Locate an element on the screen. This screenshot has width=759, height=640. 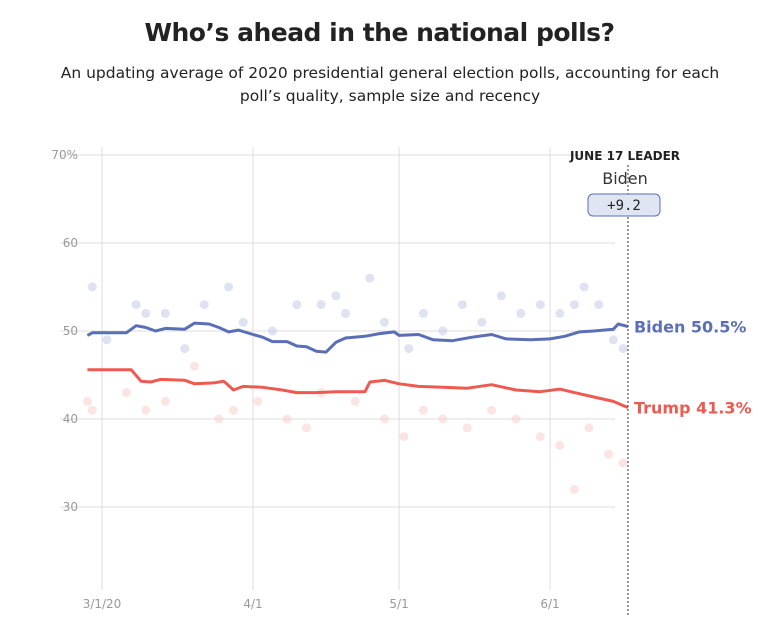
y-tick-label: 50 is located at coordinates (70, 331).